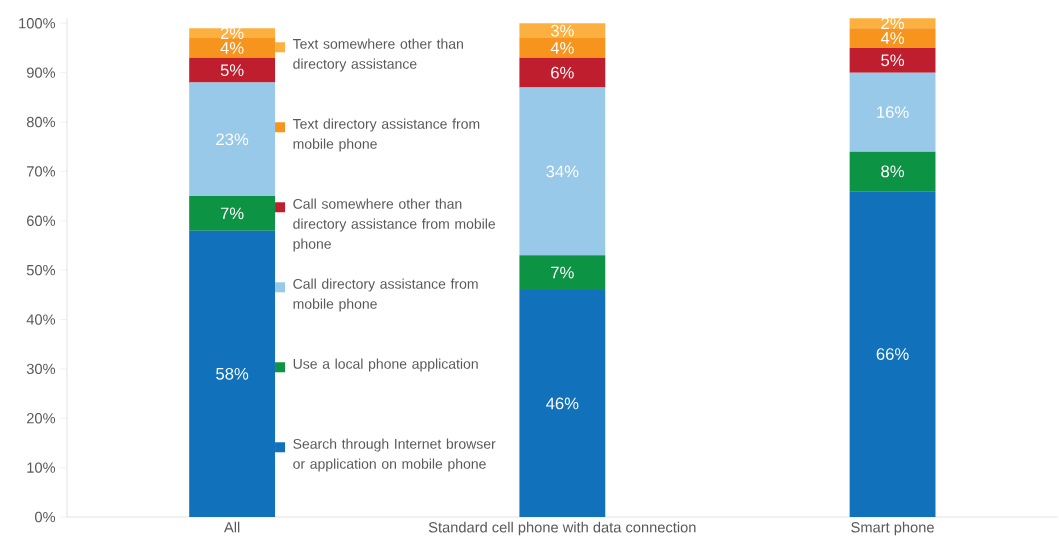 This screenshot has width=1059, height=557. I want to click on x-tick-label: All, so click(231, 527).